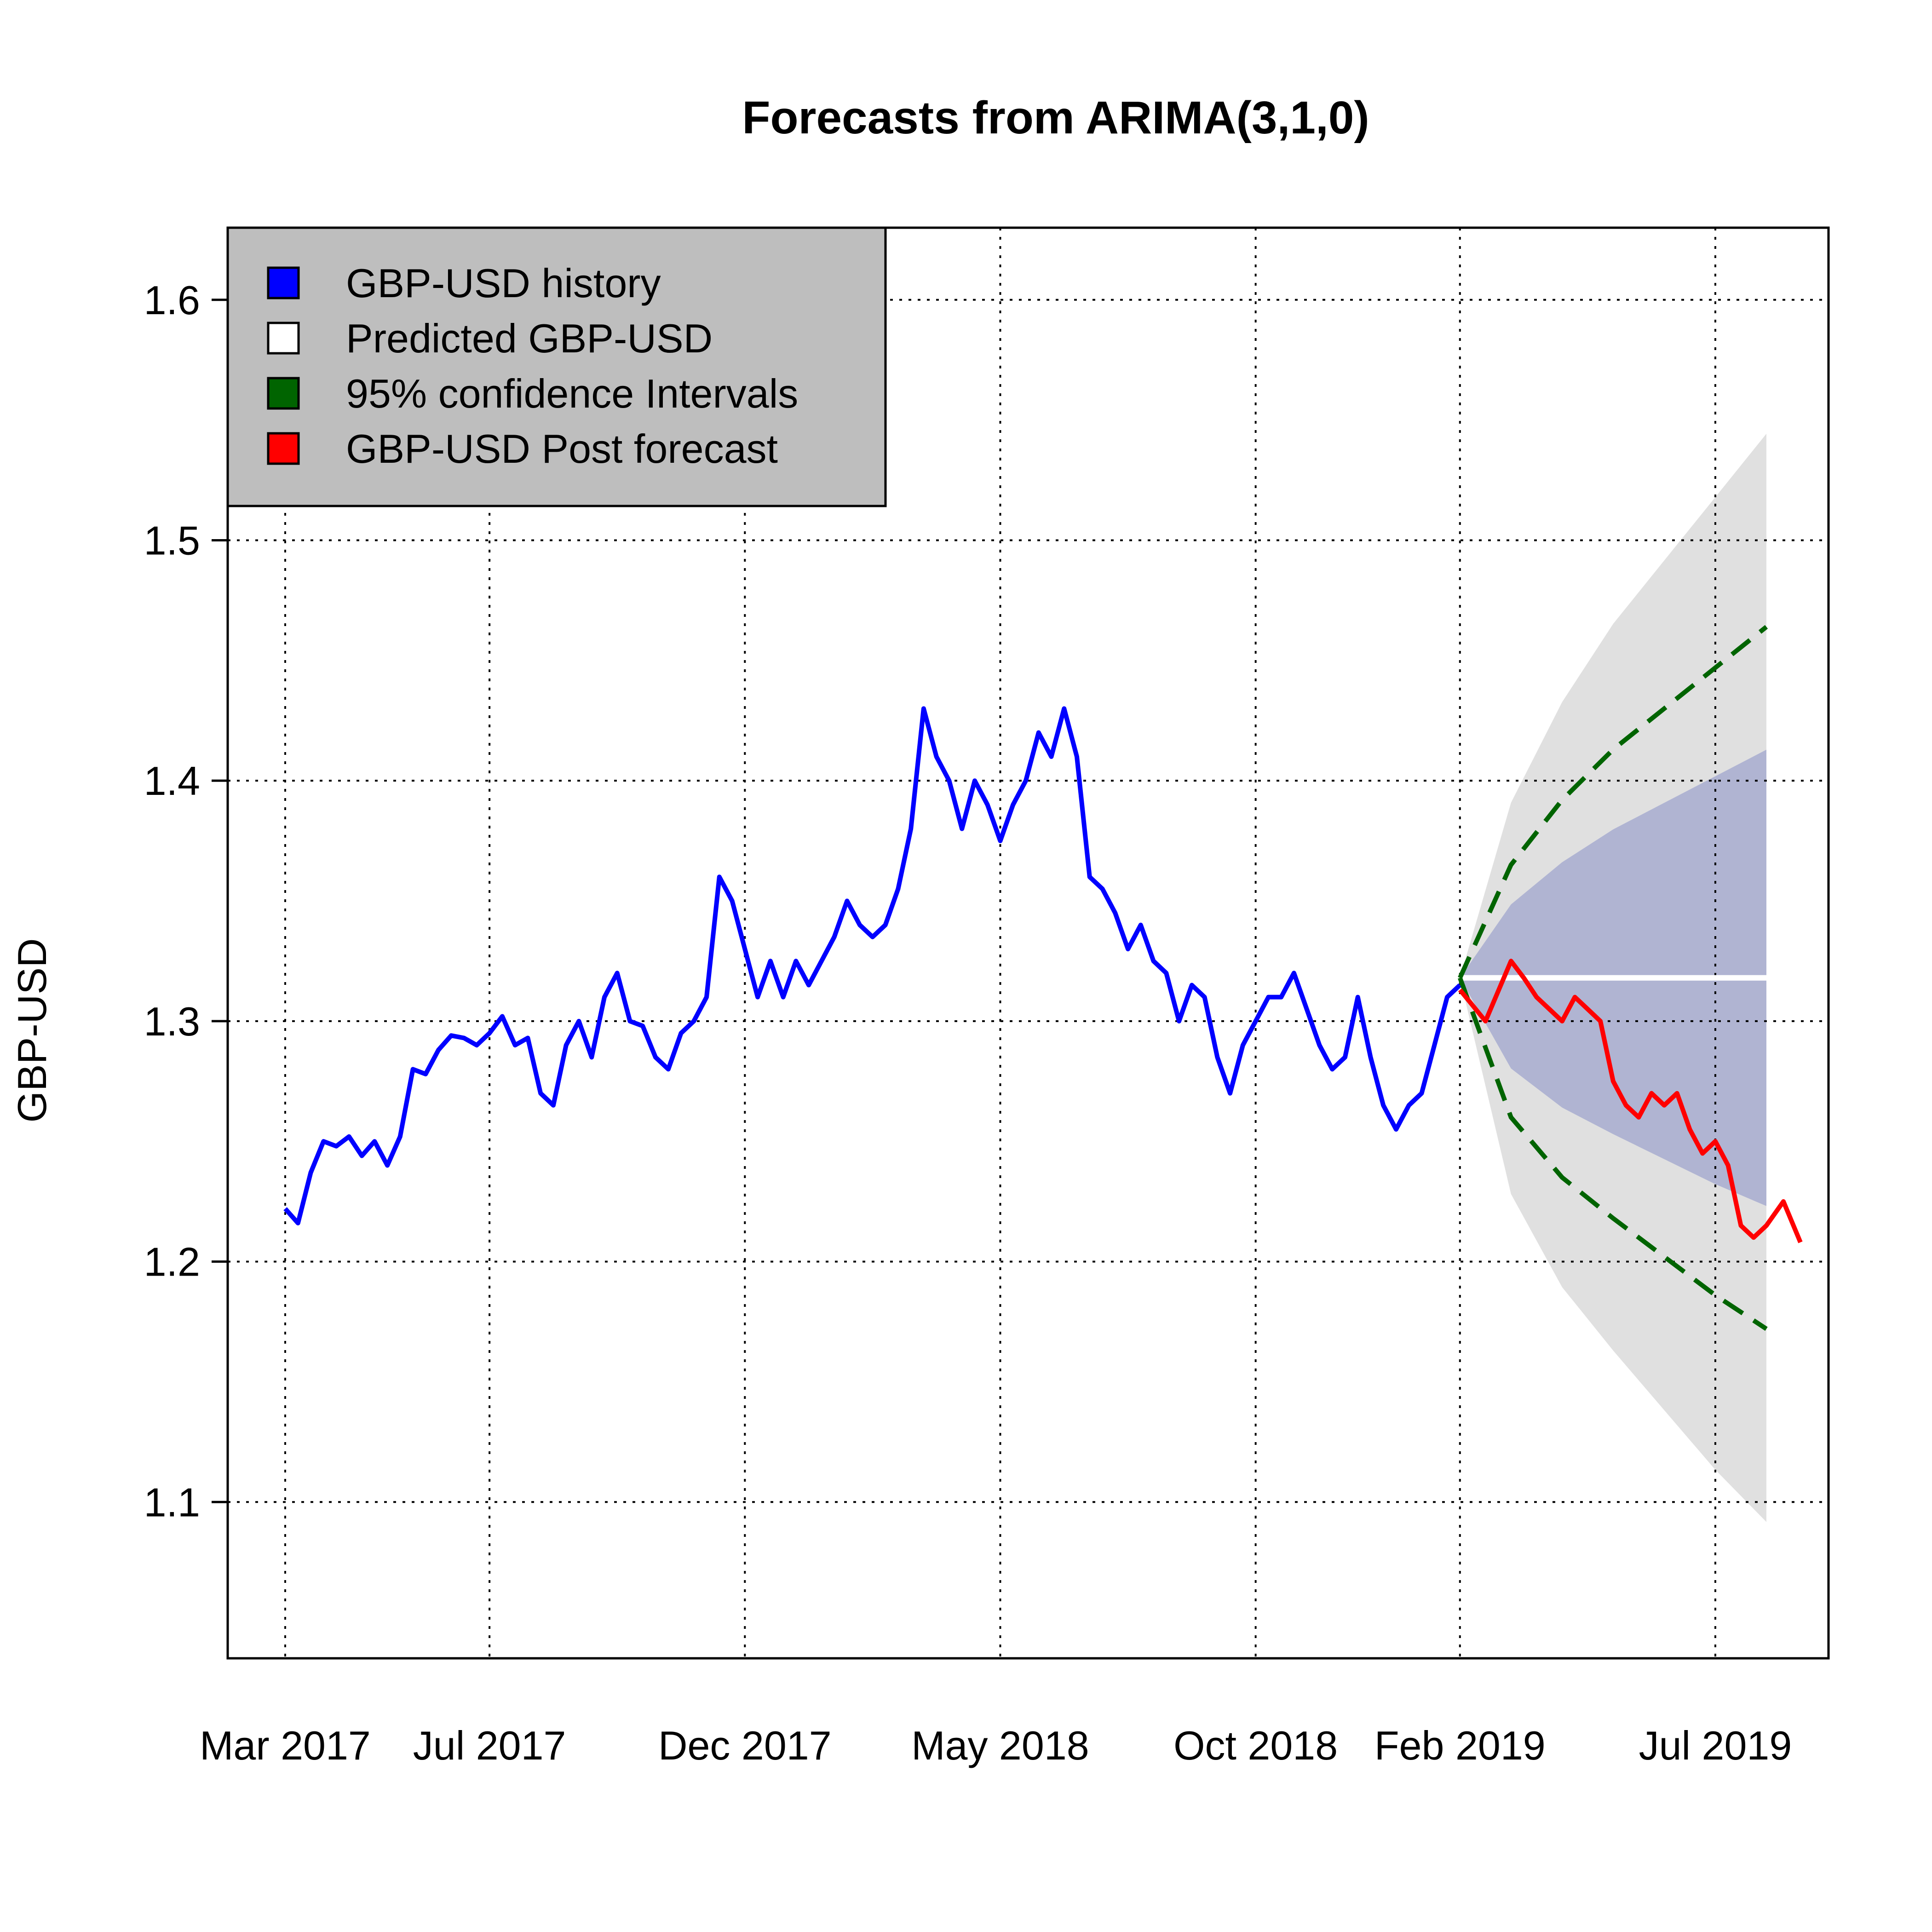 This screenshot has width=1932, height=1932. What do you see at coordinates (1055, 118) in the screenshot?
I see `chart-title: Forecasts from ARIMA(3,1,0)` at bounding box center [1055, 118].